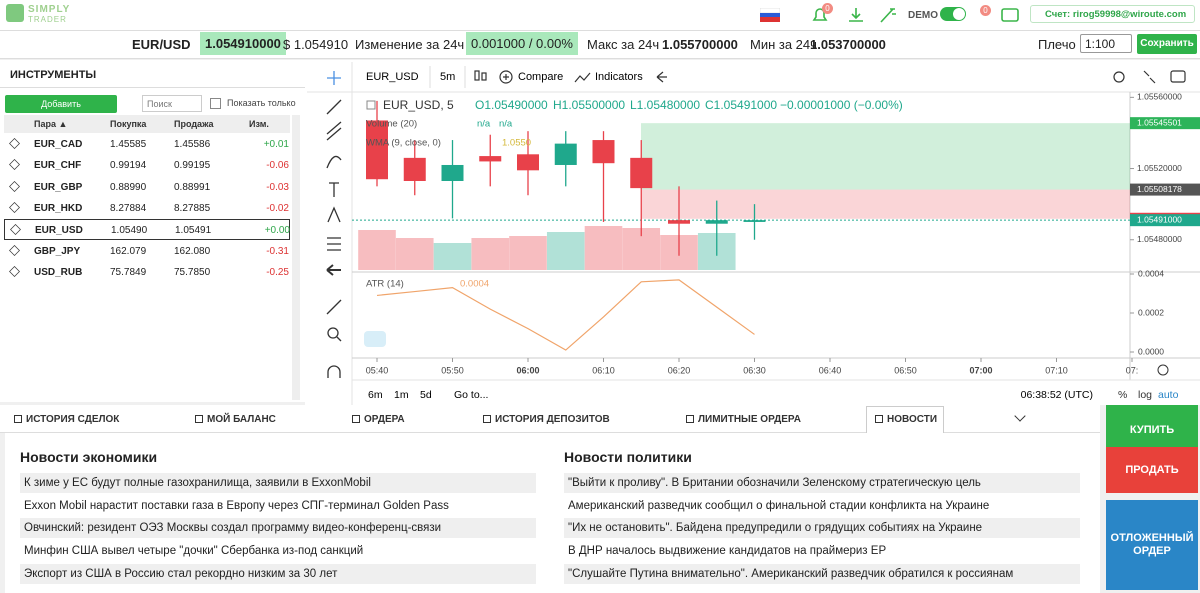  What do you see at coordinates (391, 124) in the screenshot?
I see `volume-label: Volume (20)` at bounding box center [391, 124].